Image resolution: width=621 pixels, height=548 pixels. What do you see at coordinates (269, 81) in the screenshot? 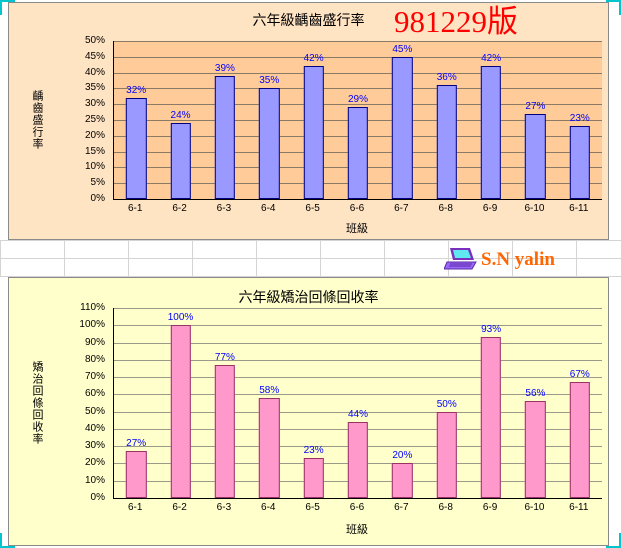
I see `data-label: 35%` at bounding box center [269, 81].